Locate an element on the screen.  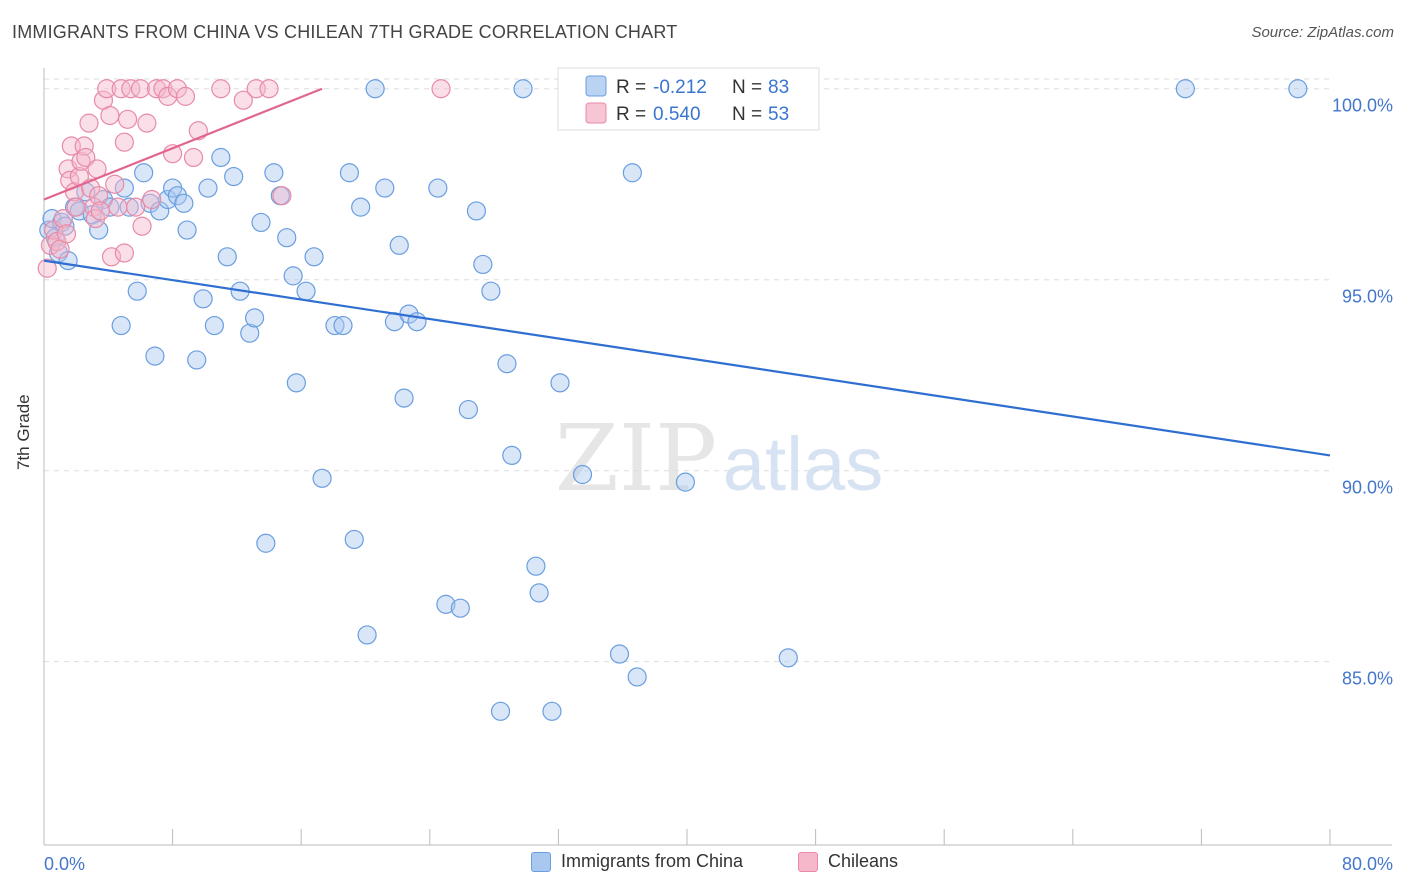
y-axis-label: 7th Grade is located at coordinates (23, 432).